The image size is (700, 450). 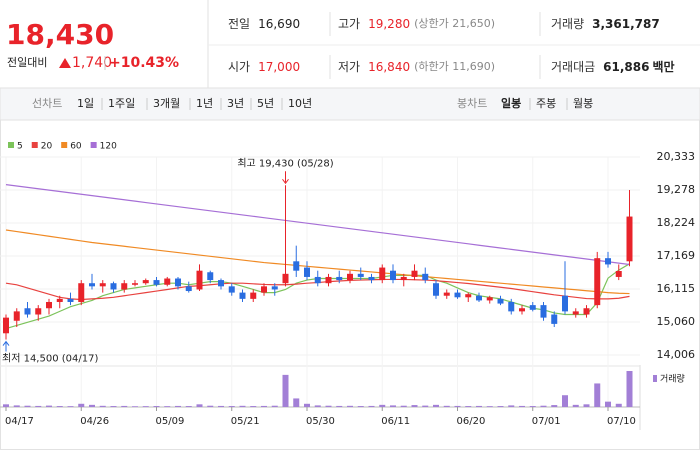 I want to click on tab: 1주일, so click(x=121, y=103).